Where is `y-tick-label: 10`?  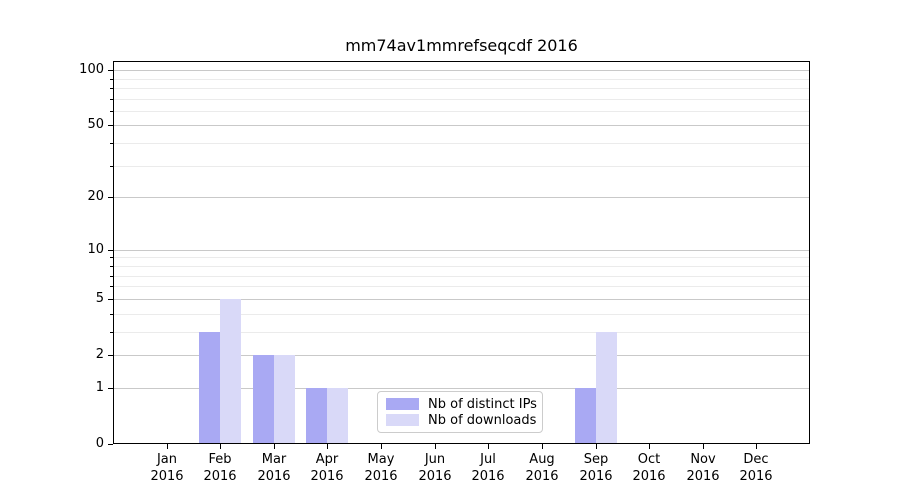
y-tick-label: 10 is located at coordinates (95, 249).